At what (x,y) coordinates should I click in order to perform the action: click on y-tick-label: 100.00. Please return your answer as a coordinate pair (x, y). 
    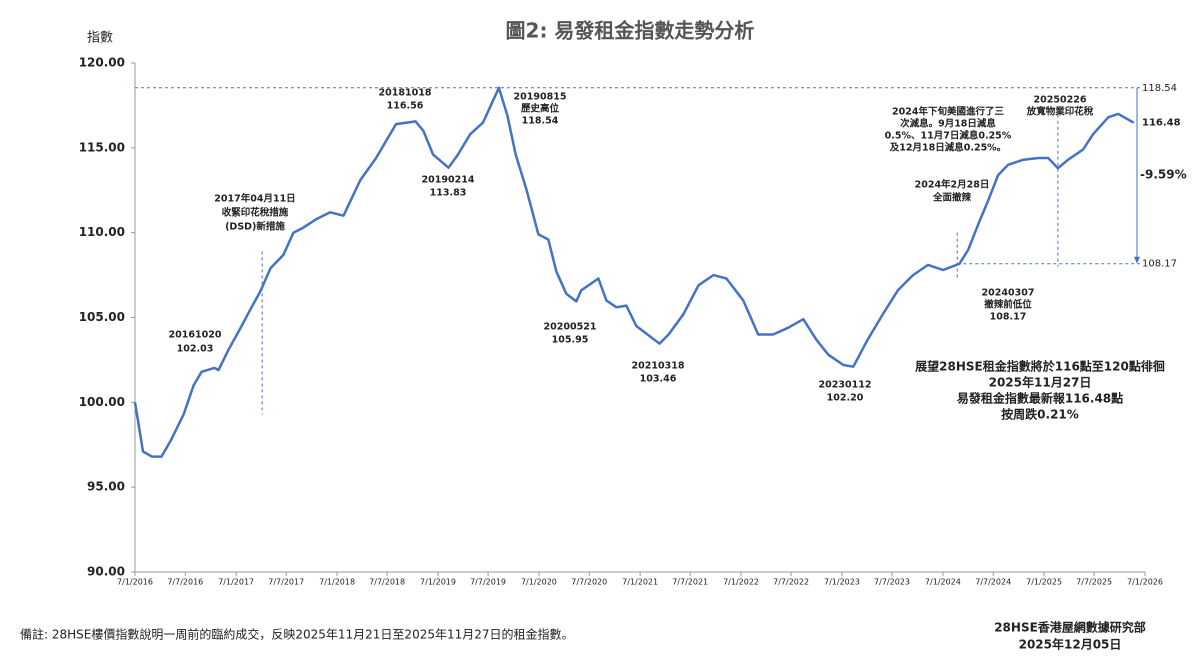
    Looking at the image, I should click on (102, 402).